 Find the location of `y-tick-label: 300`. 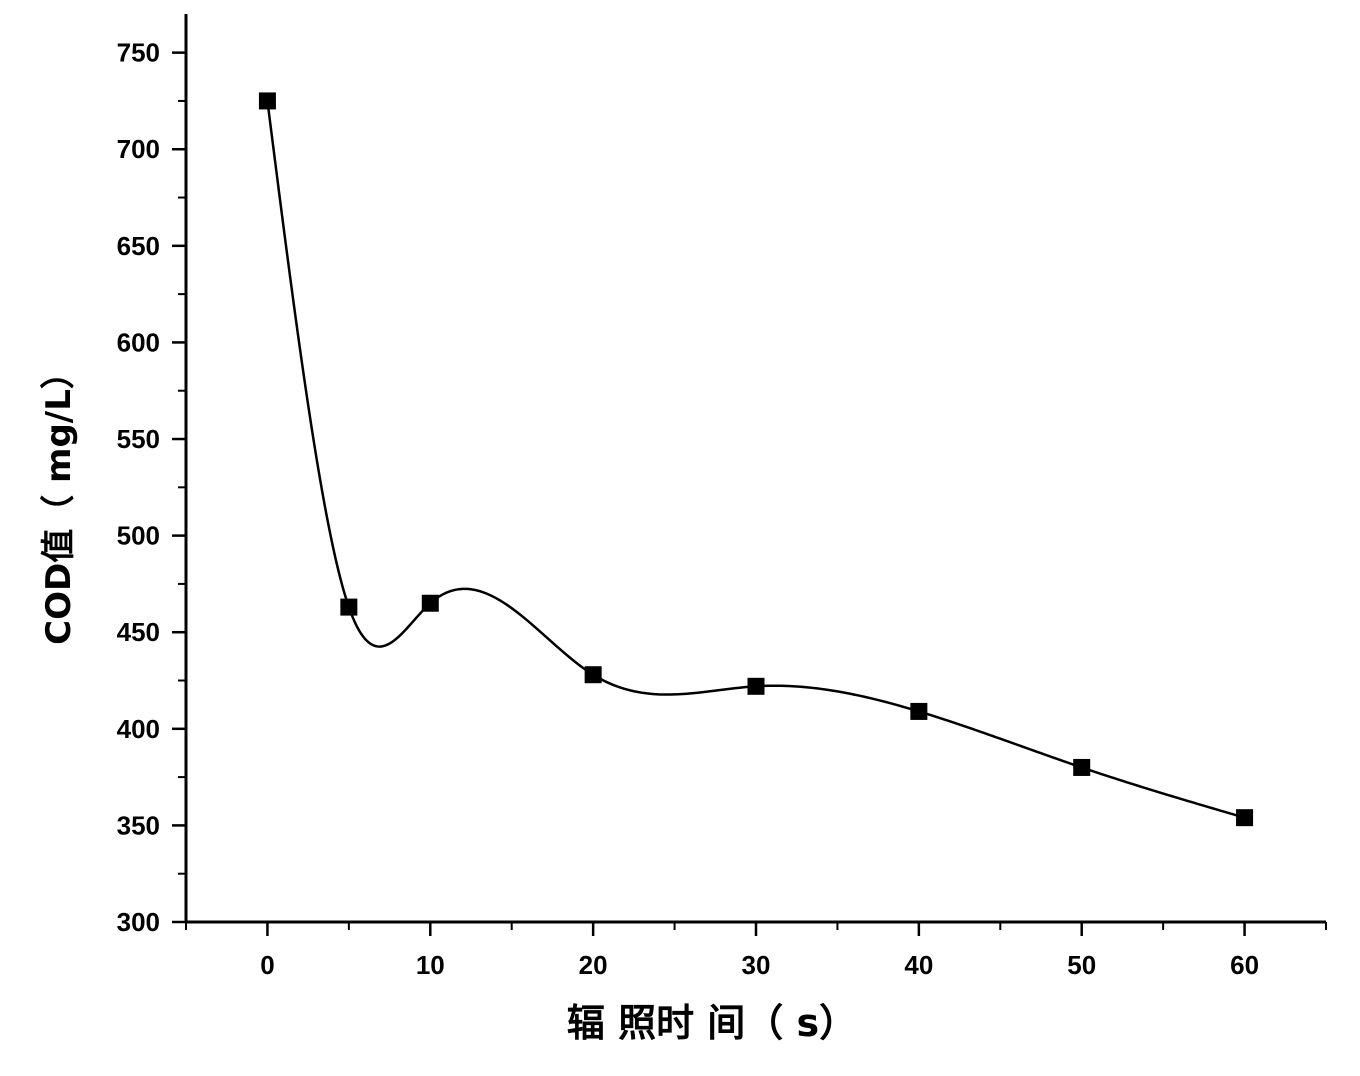

y-tick-label: 300 is located at coordinates (138, 922).